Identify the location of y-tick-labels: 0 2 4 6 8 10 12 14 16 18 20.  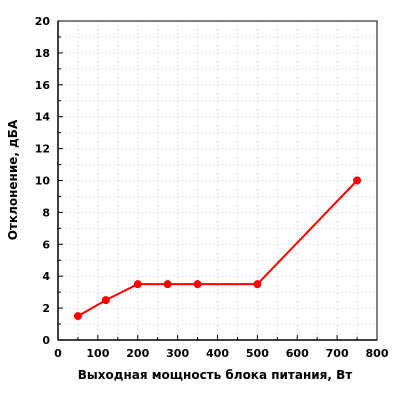
(43, 181).